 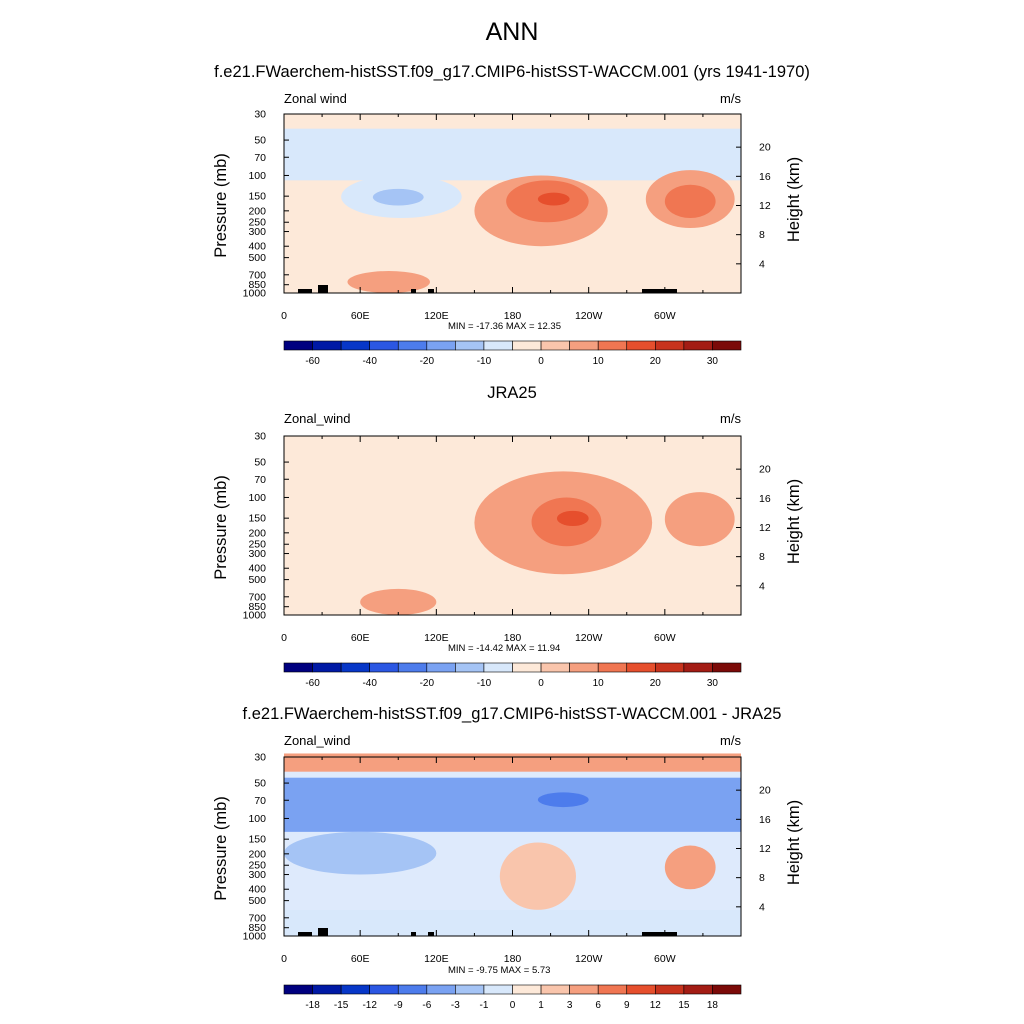 What do you see at coordinates (257, 223) in the screenshot?
I see `y-tick-label: 250` at bounding box center [257, 223].